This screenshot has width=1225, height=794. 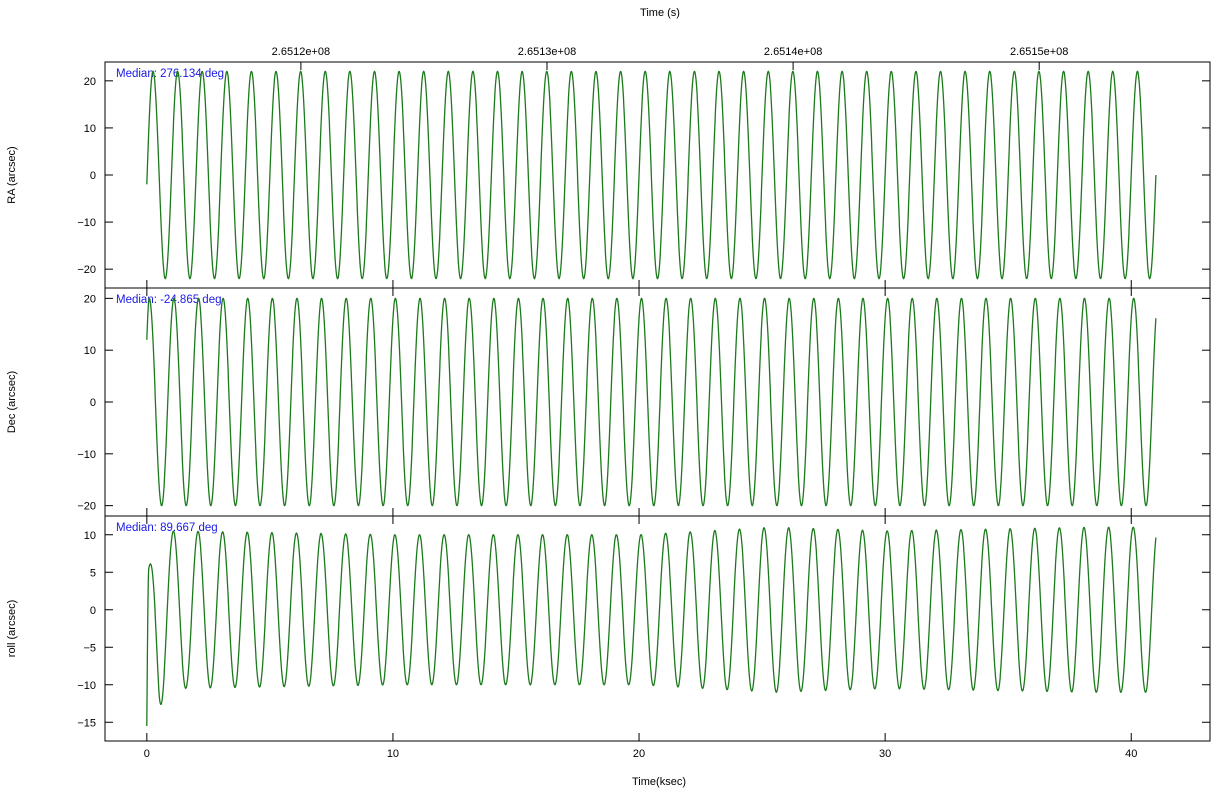 What do you see at coordinates (659, 782) in the screenshot?
I see `x-axis-label: Time(ksec)` at bounding box center [659, 782].